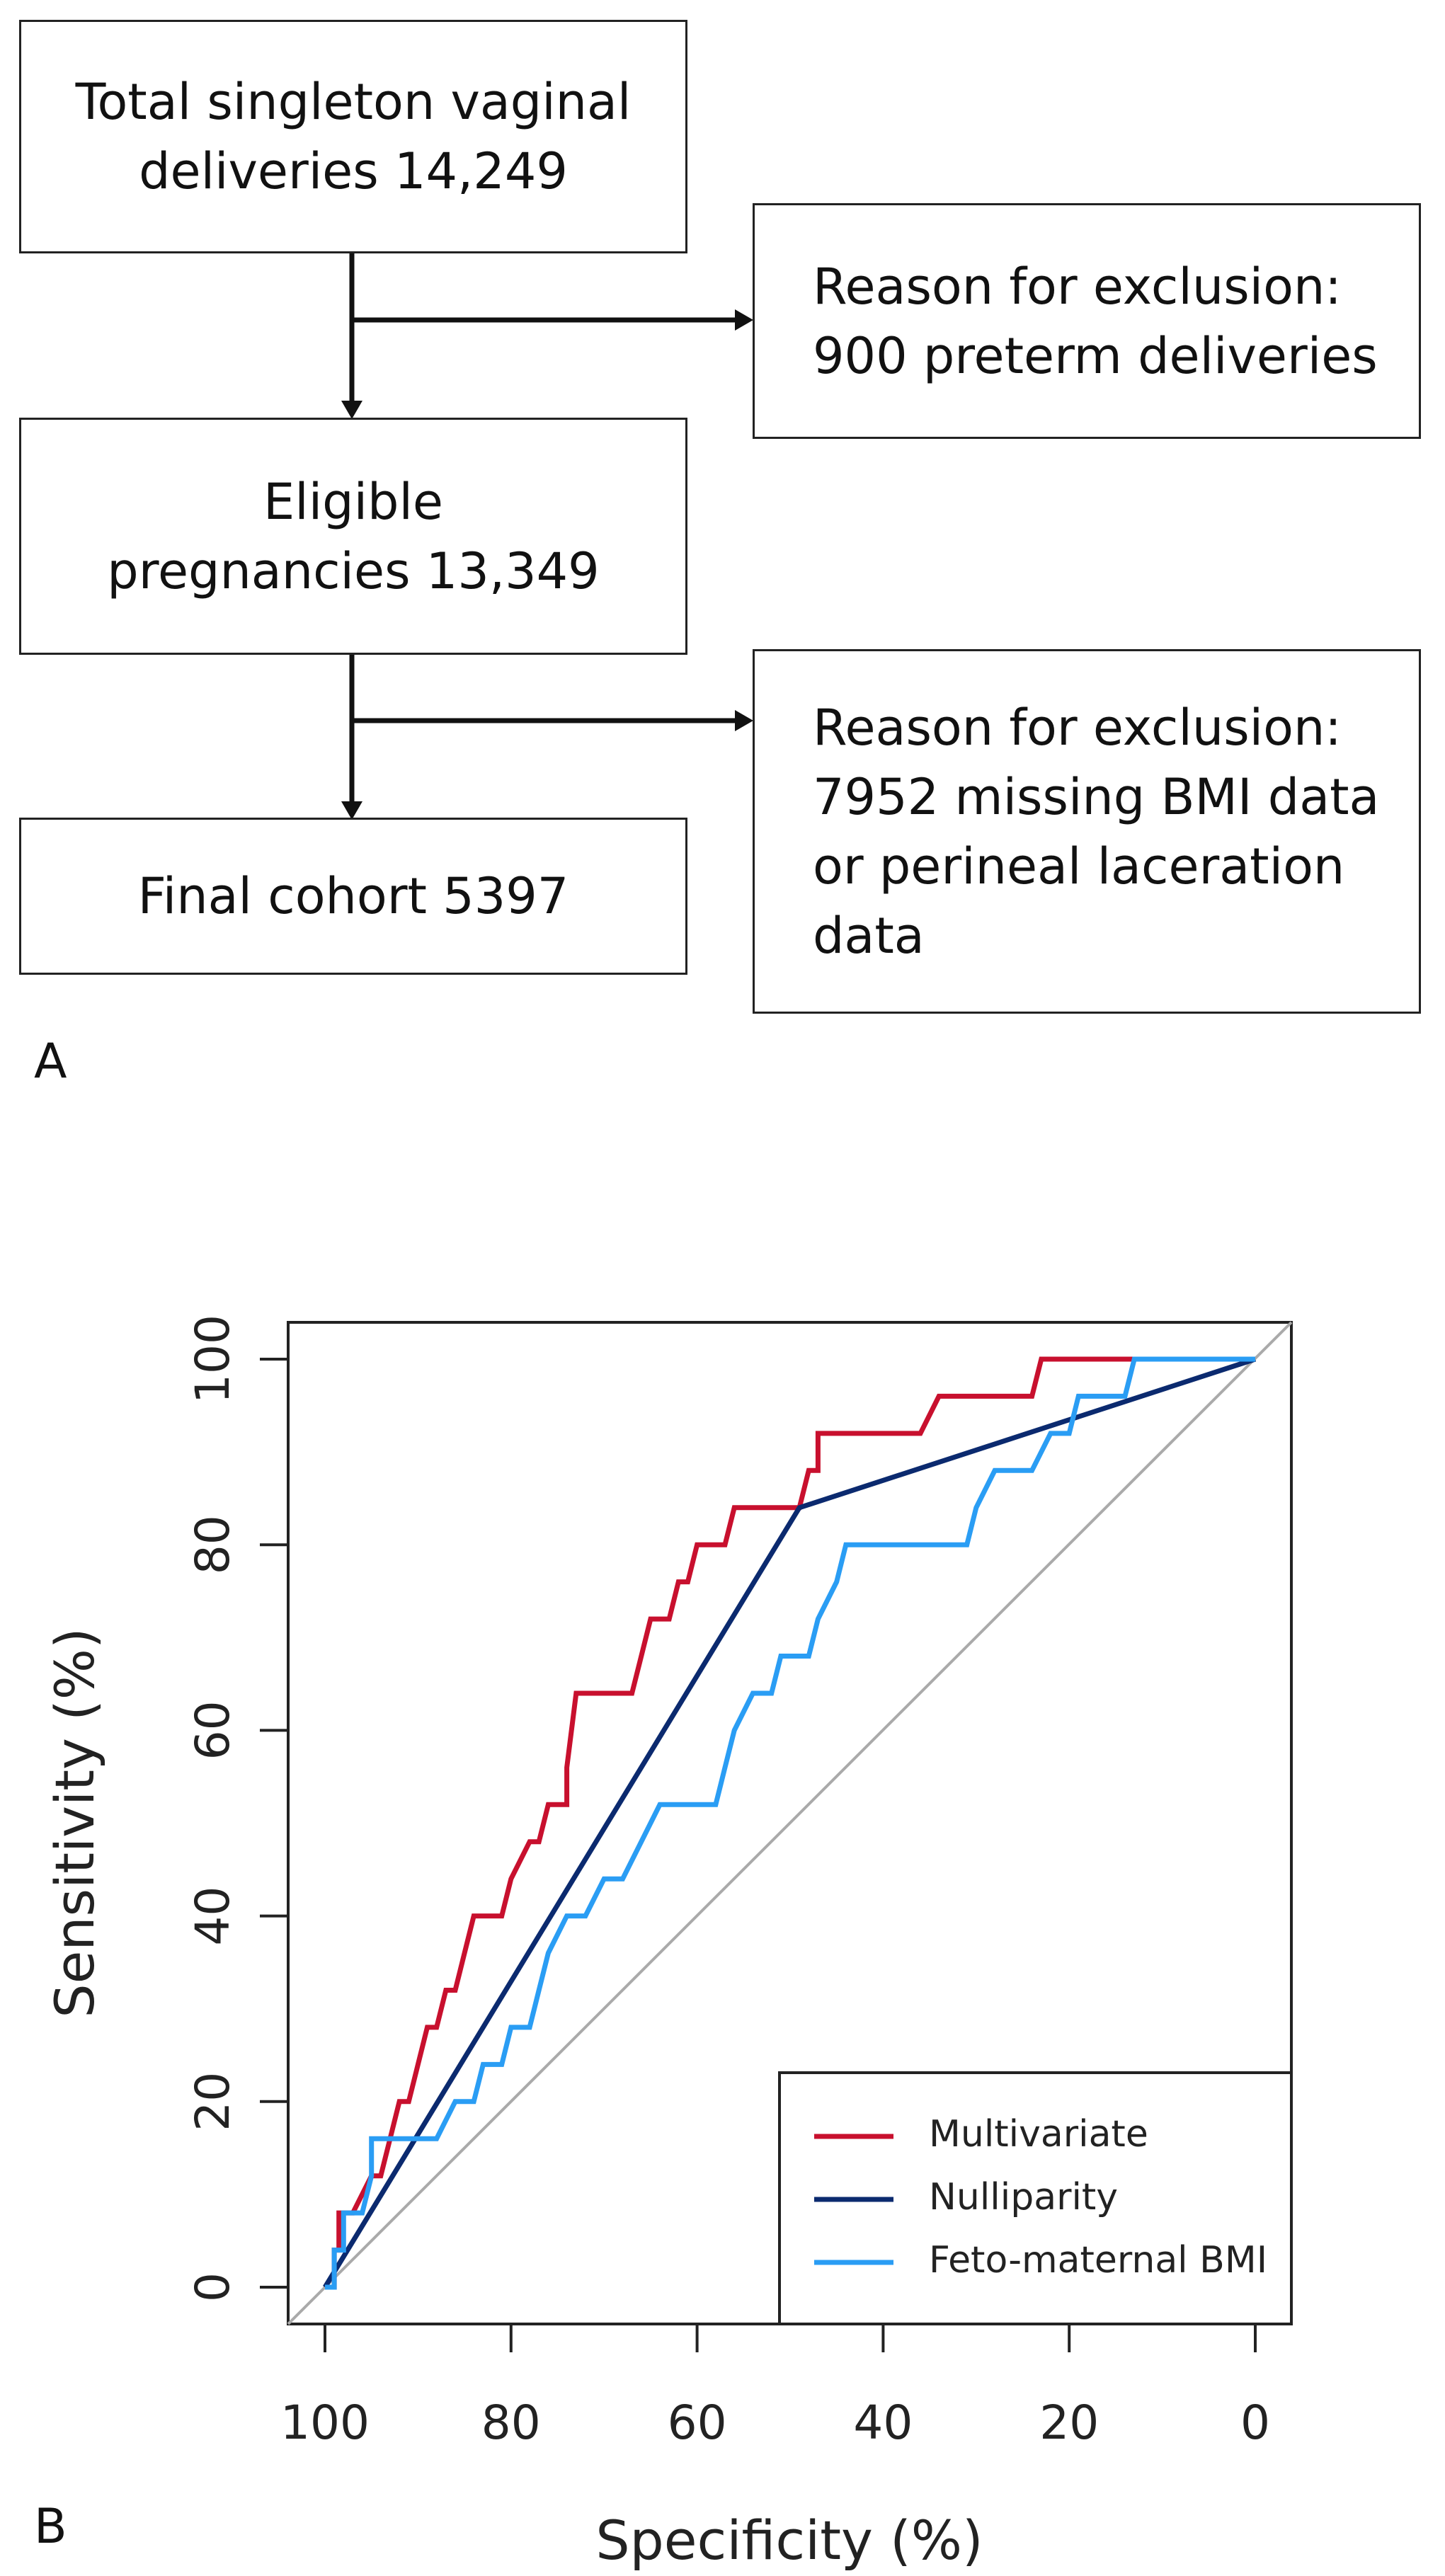  What do you see at coordinates (511, 2422) in the screenshot?
I see `x-tick-label-80: 80` at bounding box center [511, 2422].